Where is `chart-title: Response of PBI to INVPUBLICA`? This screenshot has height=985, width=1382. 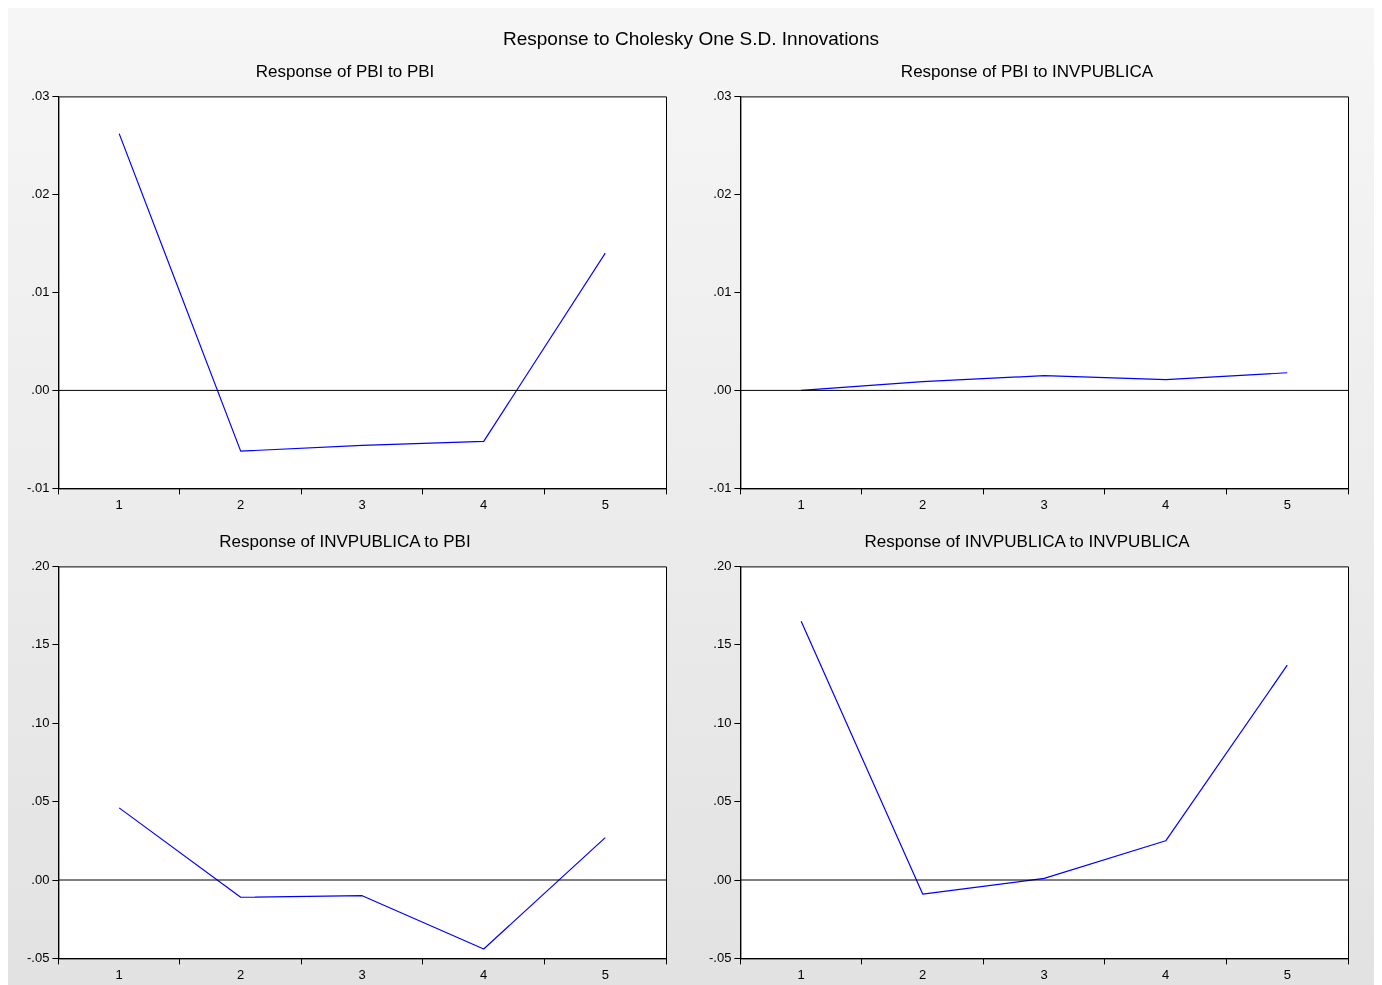
chart-title: Response of PBI to INVPUBLICA is located at coordinates (1027, 71).